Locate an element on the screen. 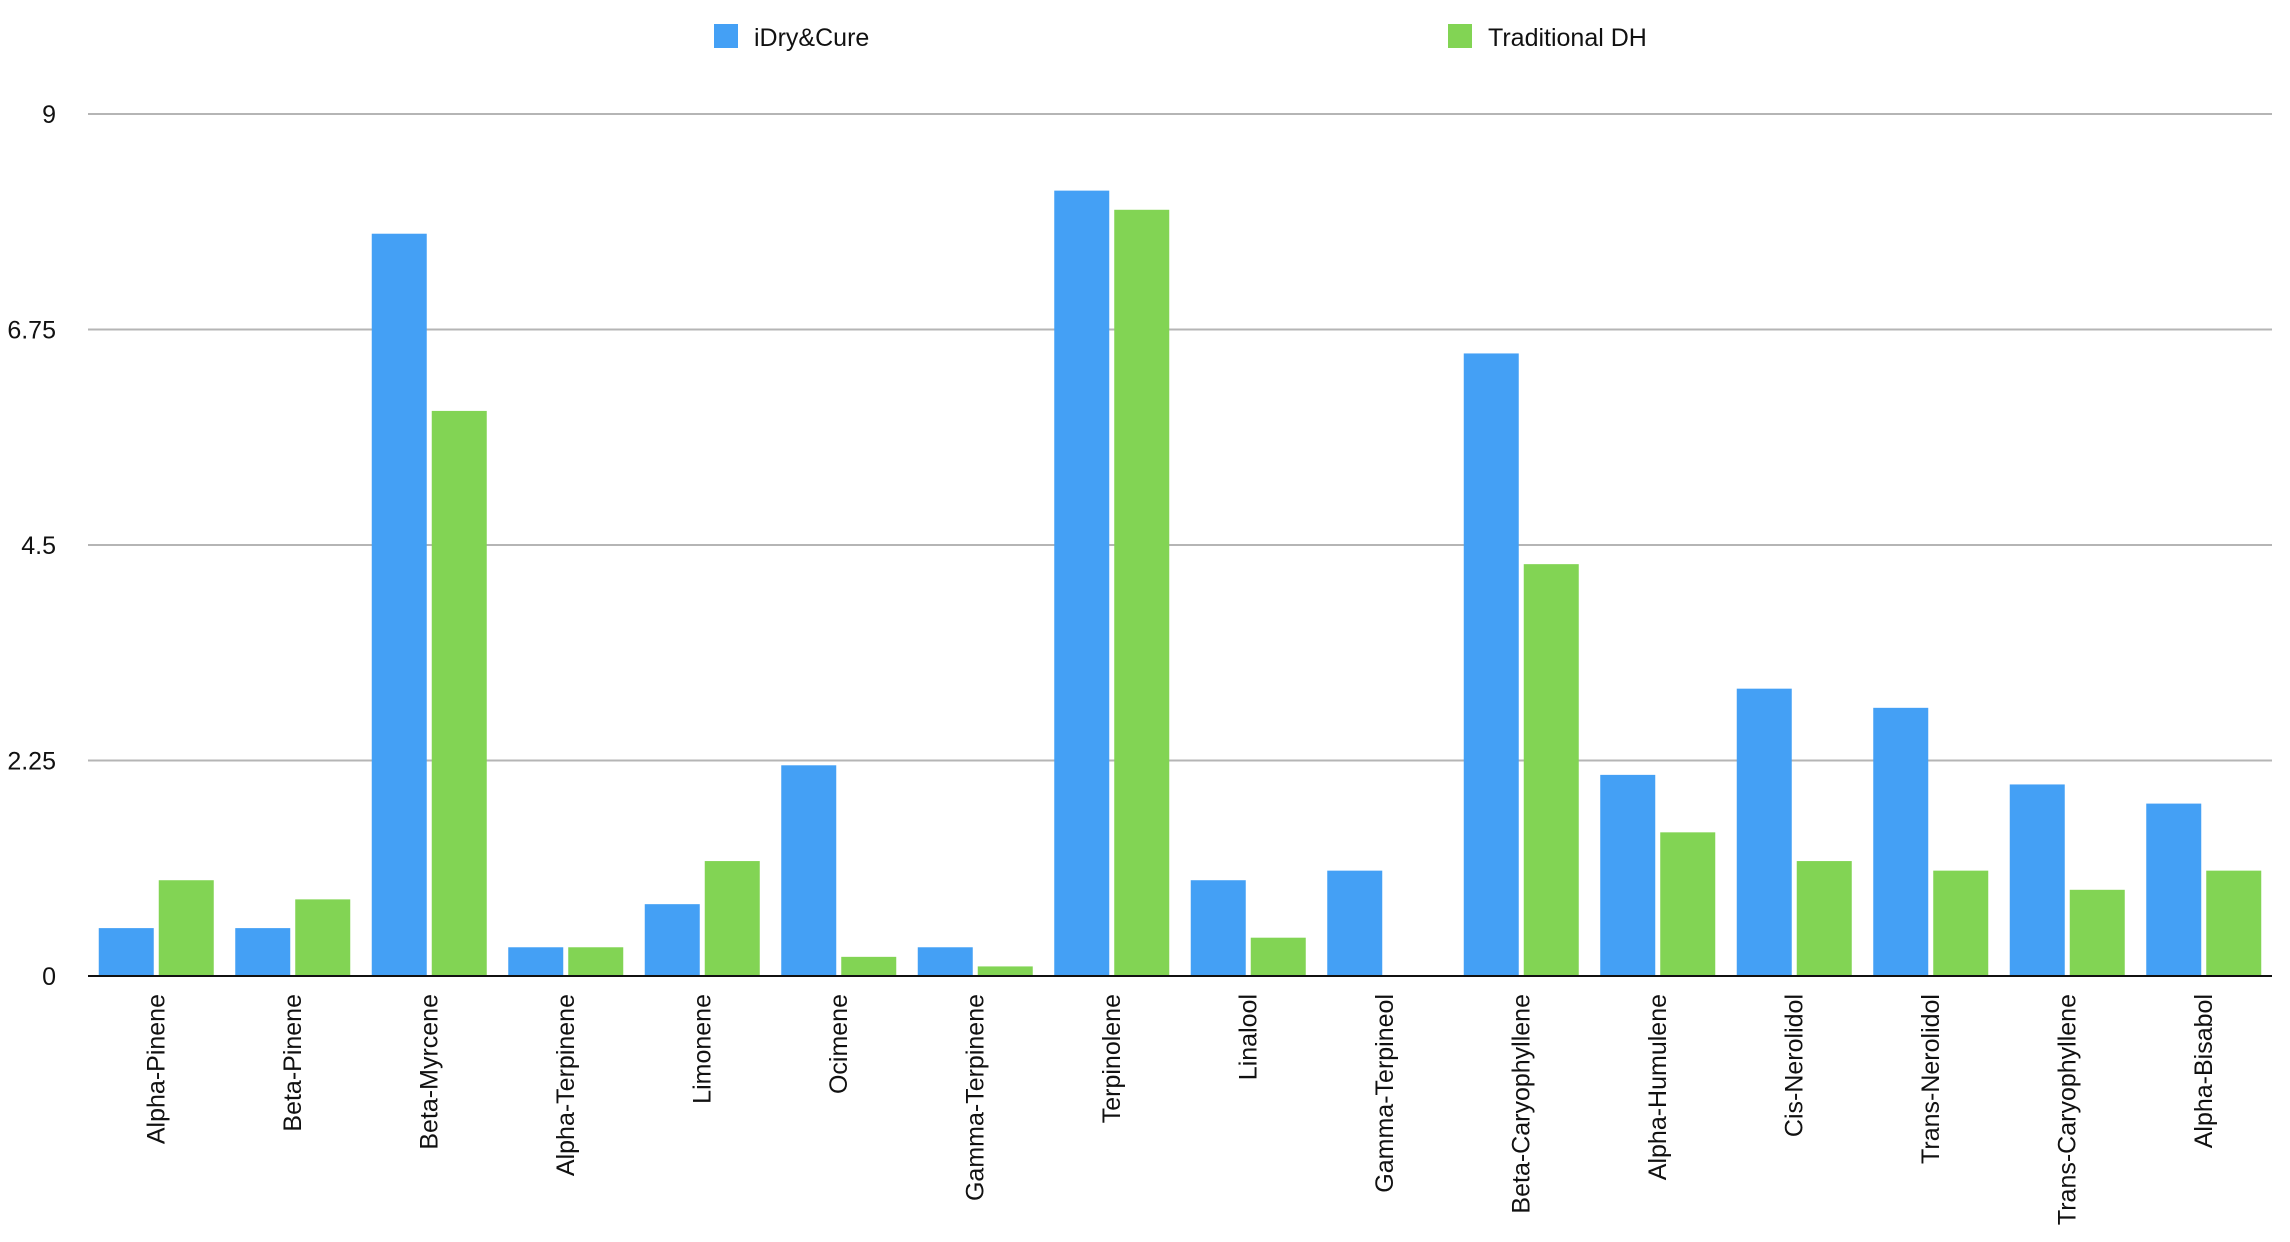  x-category-label: Cis-Nerolidol is located at coordinates (1794, 1065).